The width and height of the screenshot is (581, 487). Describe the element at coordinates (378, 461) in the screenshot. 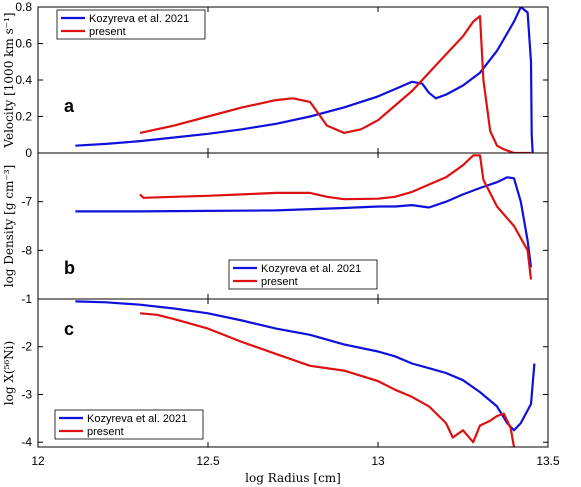

I see `x-tick-label: 13` at that location.